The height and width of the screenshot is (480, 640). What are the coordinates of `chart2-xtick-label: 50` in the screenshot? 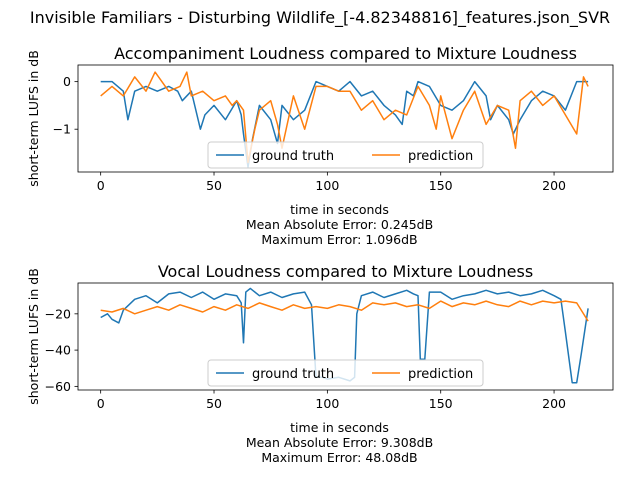 It's located at (214, 403).